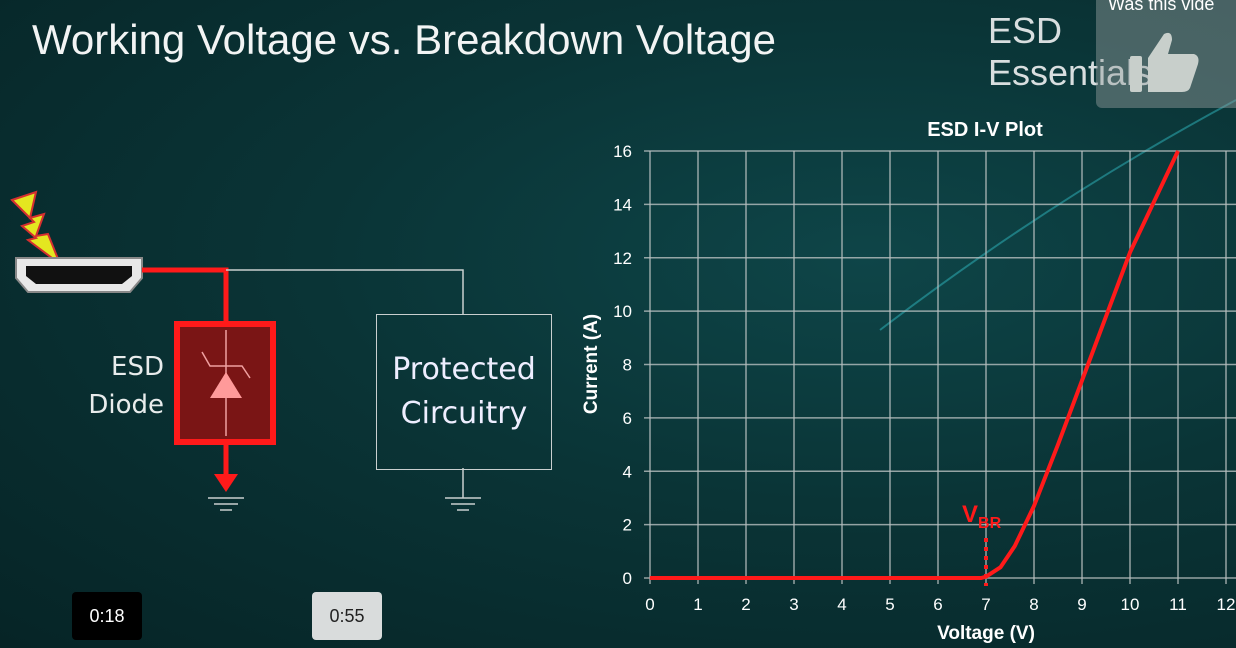  I want to click on x-tick-label: 4, so click(841, 604).